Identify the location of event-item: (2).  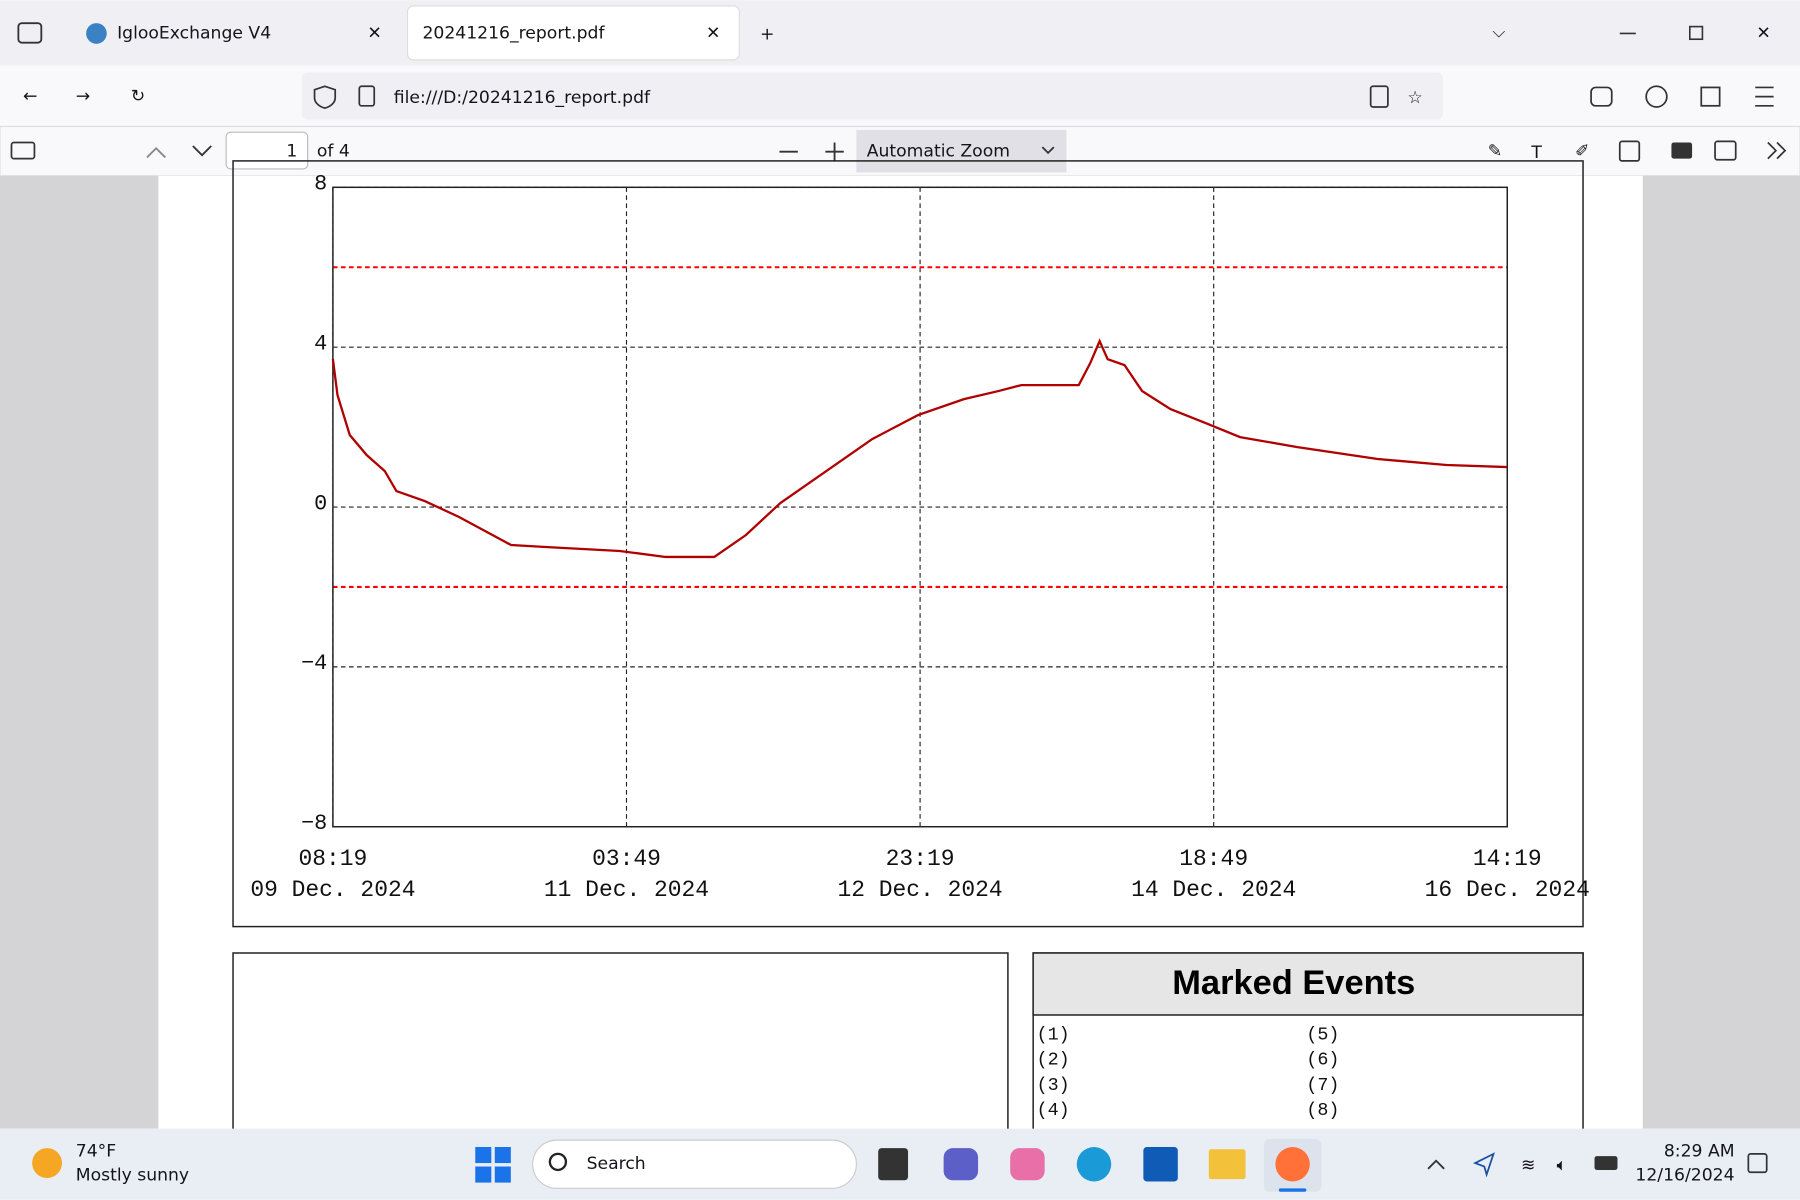
(1053, 1060).